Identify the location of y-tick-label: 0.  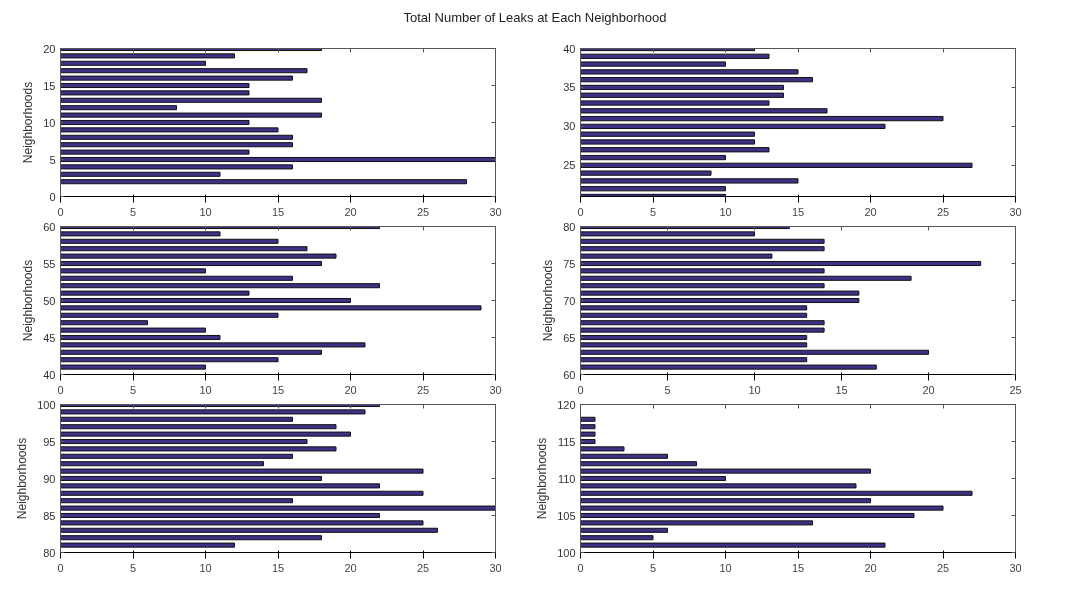
(52, 196).